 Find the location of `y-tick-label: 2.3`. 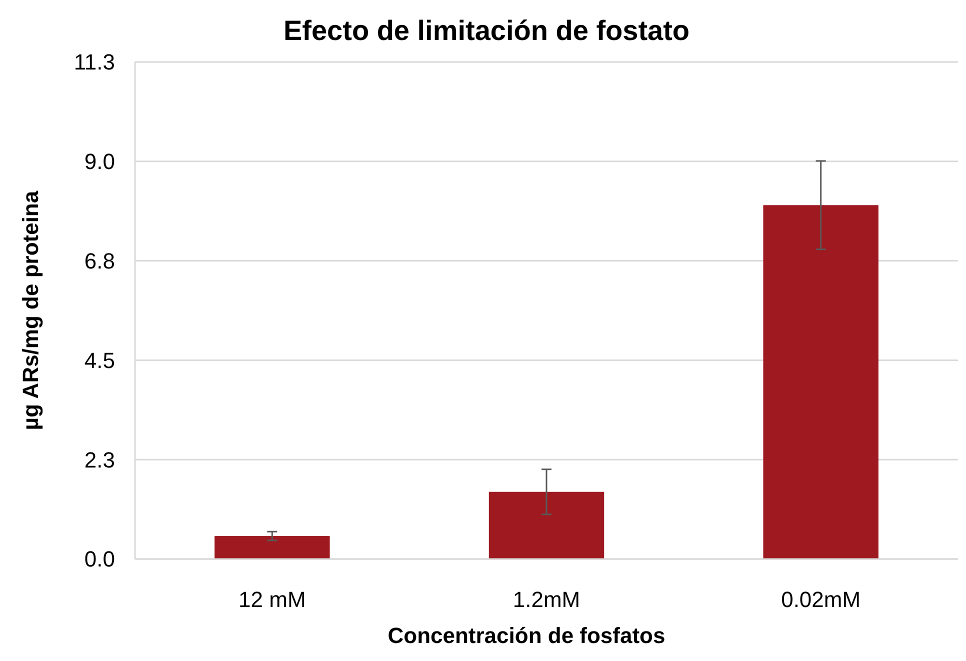

y-tick-label: 2.3 is located at coordinates (99, 459).